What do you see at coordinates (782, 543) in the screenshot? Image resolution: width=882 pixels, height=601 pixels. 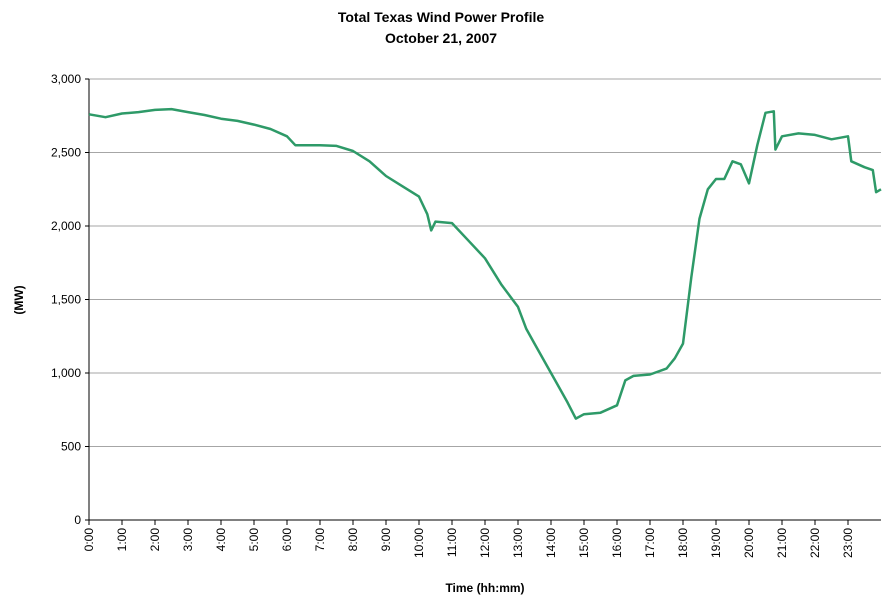 I see `x-tick-label: 21:00` at bounding box center [782, 543].